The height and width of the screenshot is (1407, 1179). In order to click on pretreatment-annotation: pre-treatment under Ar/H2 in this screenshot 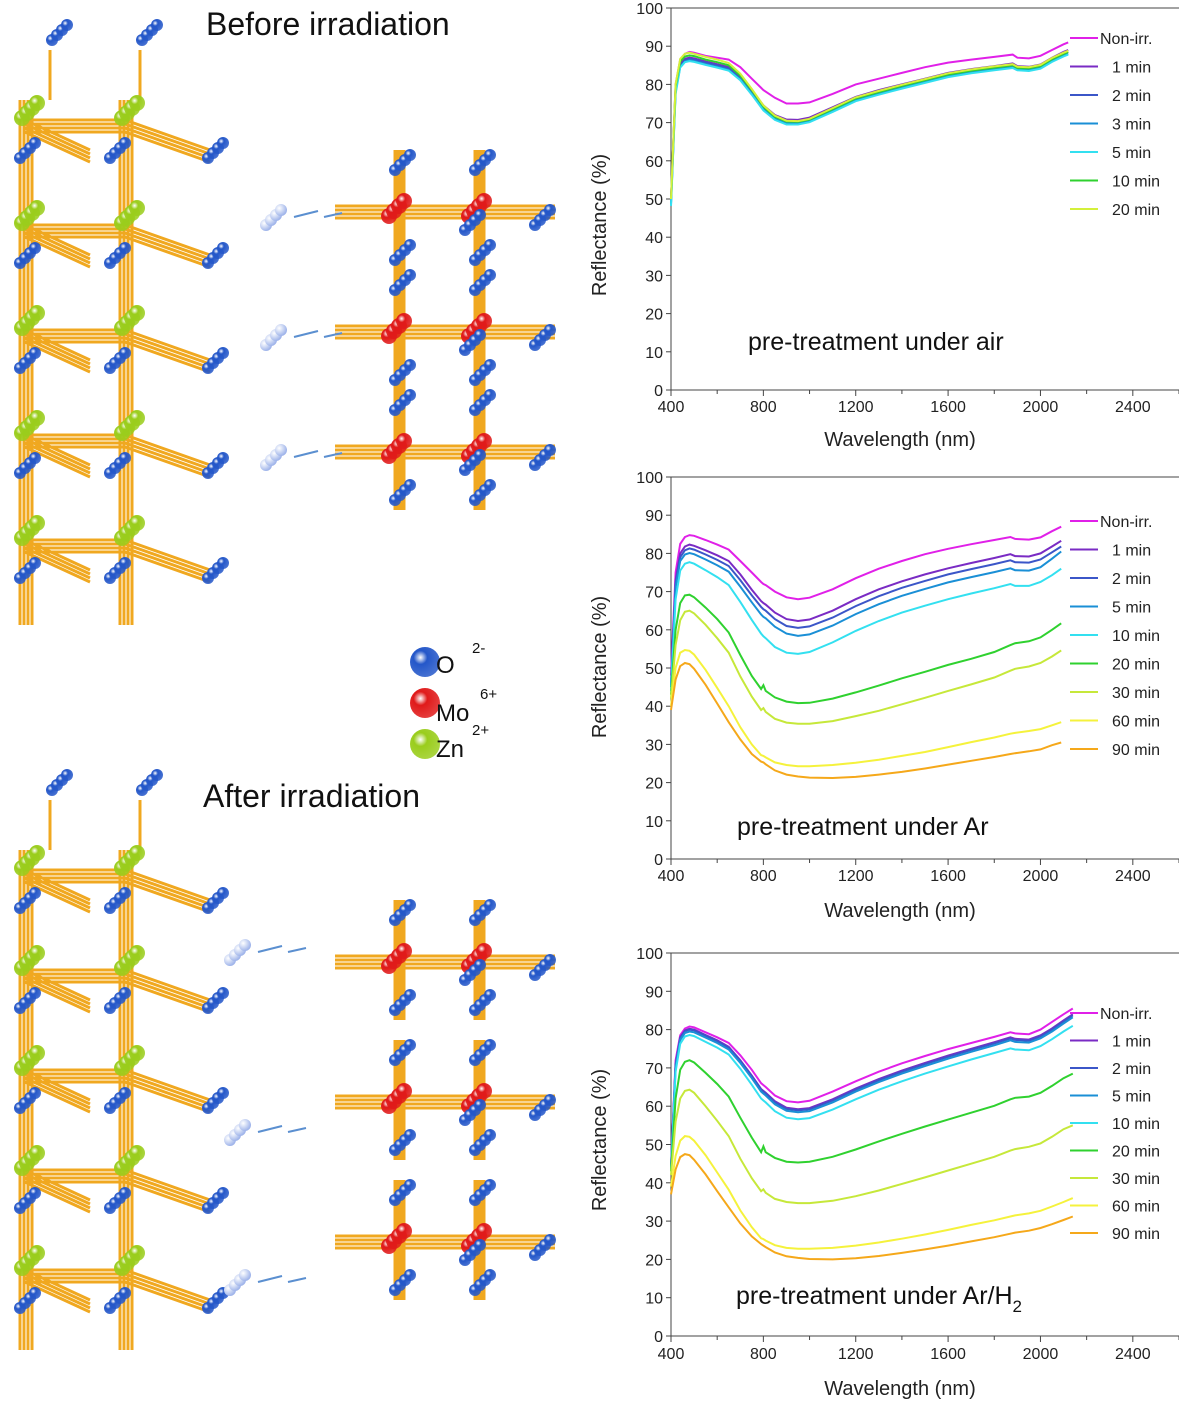, I will do `click(879, 1299)`.